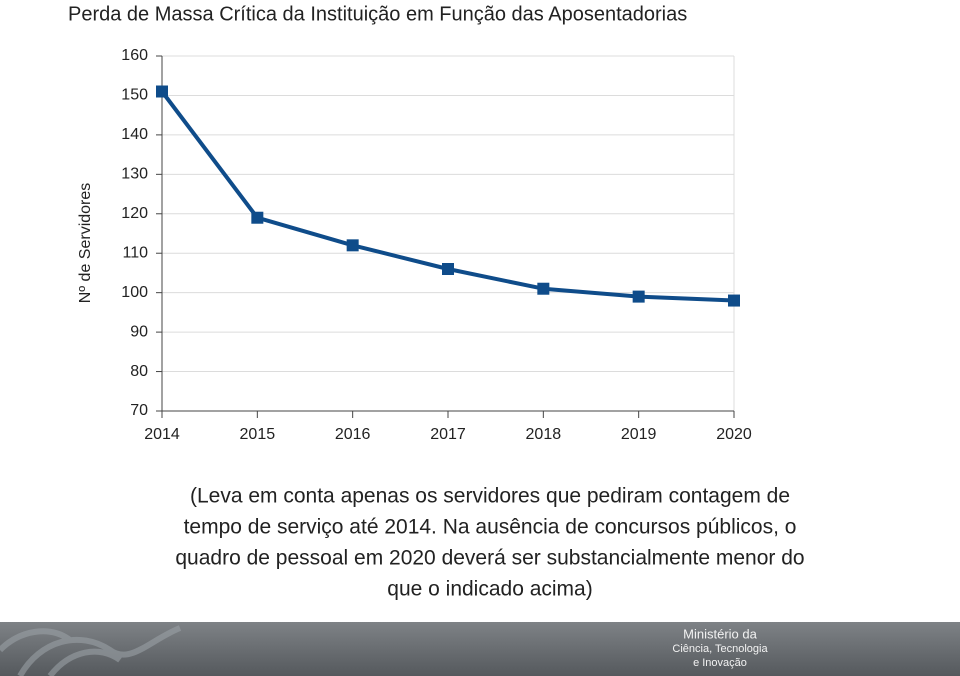 The width and height of the screenshot is (960, 676). I want to click on x-tick-label: 2015, so click(258, 434).